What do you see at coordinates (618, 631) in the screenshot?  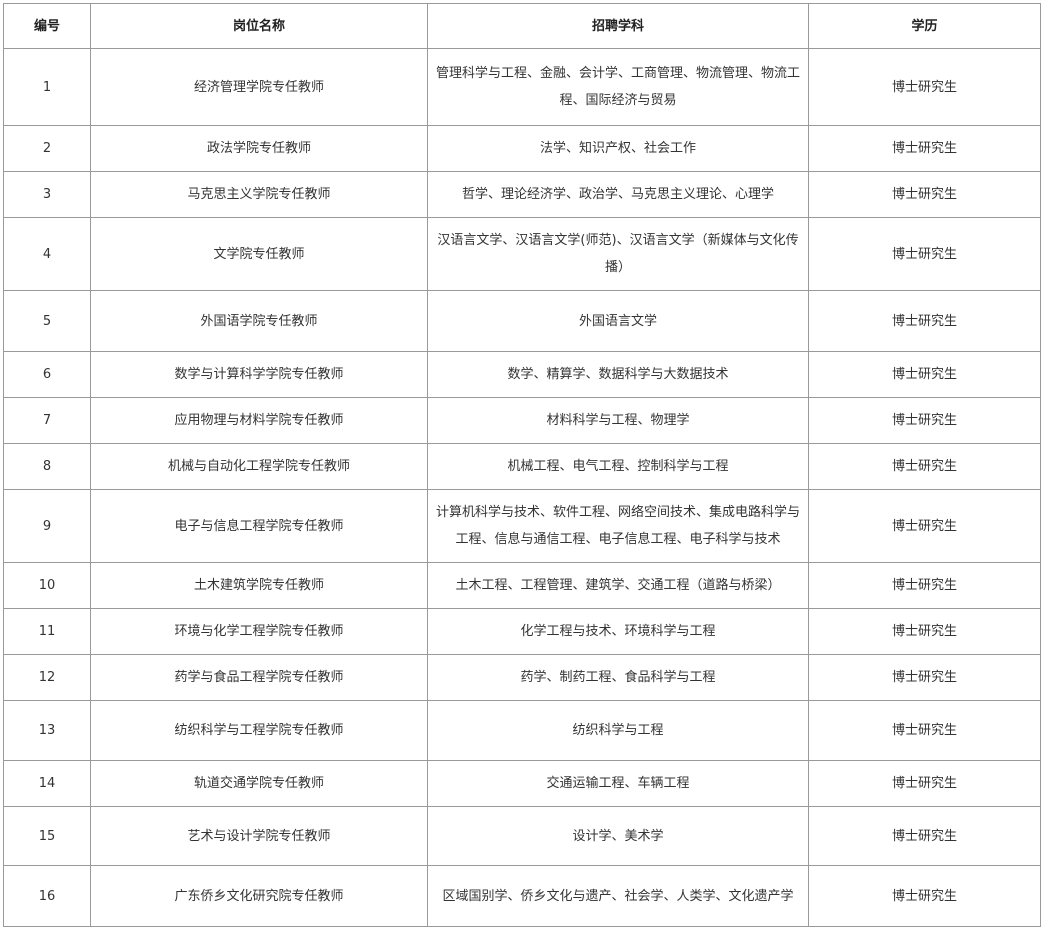 I see `table-cell: 化学工程与技术、环境科学与工程` at bounding box center [618, 631].